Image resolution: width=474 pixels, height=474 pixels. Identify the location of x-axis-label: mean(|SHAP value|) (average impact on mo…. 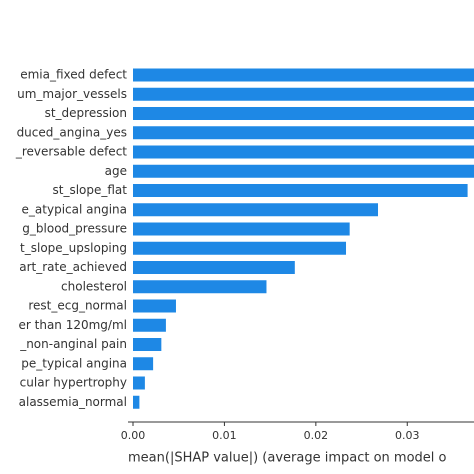
(287, 458).